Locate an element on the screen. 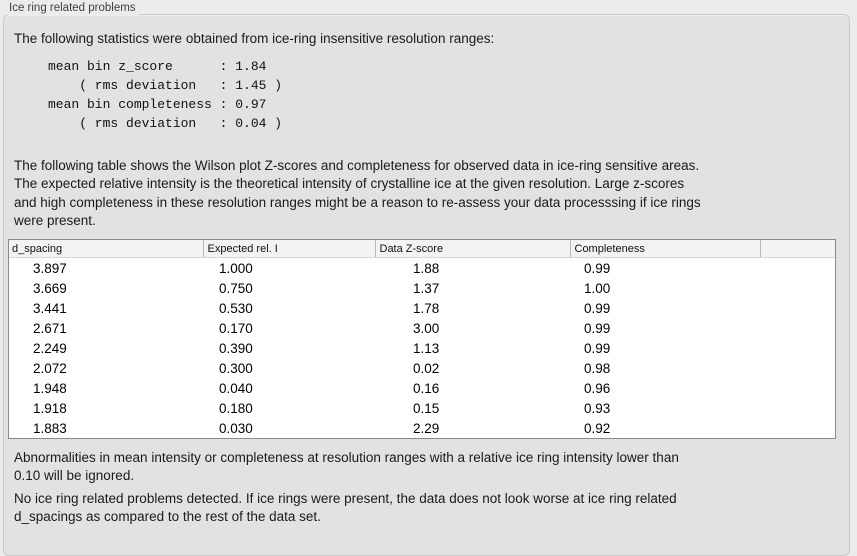 Image resolution: width=857 pixels, height=556 pixels. table-cell: 2.671 is located at coordinates (50, 328).